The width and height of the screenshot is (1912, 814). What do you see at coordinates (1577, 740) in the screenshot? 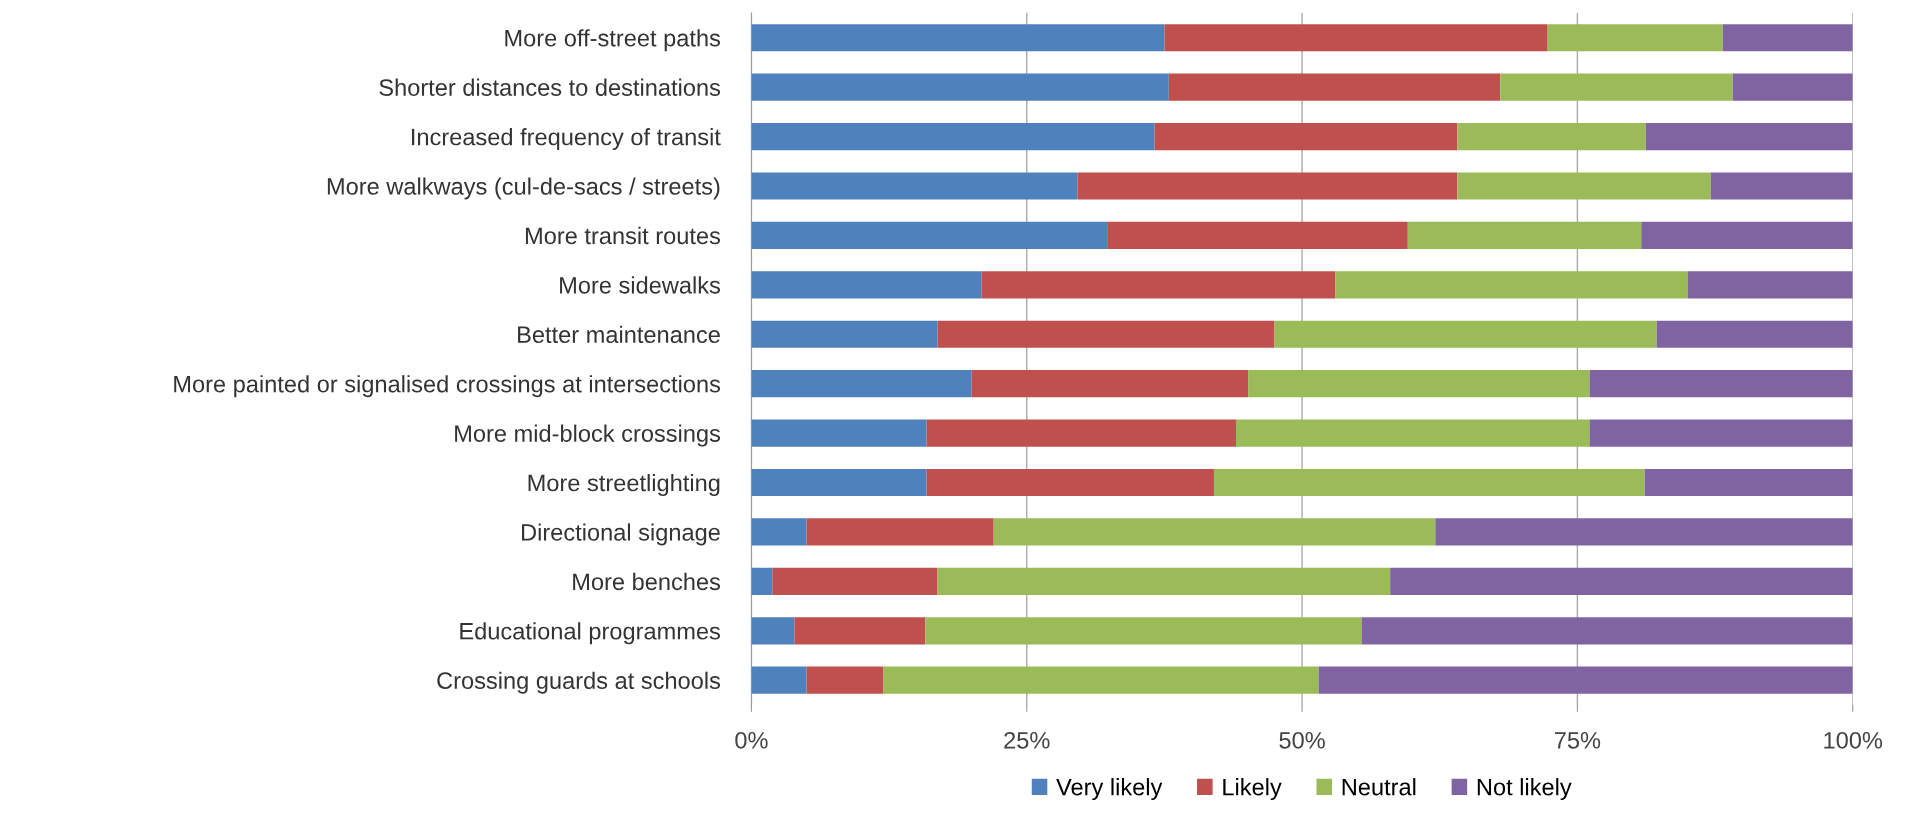
I see `x-tick-label: 75%` at bounding box center [1577, 740].